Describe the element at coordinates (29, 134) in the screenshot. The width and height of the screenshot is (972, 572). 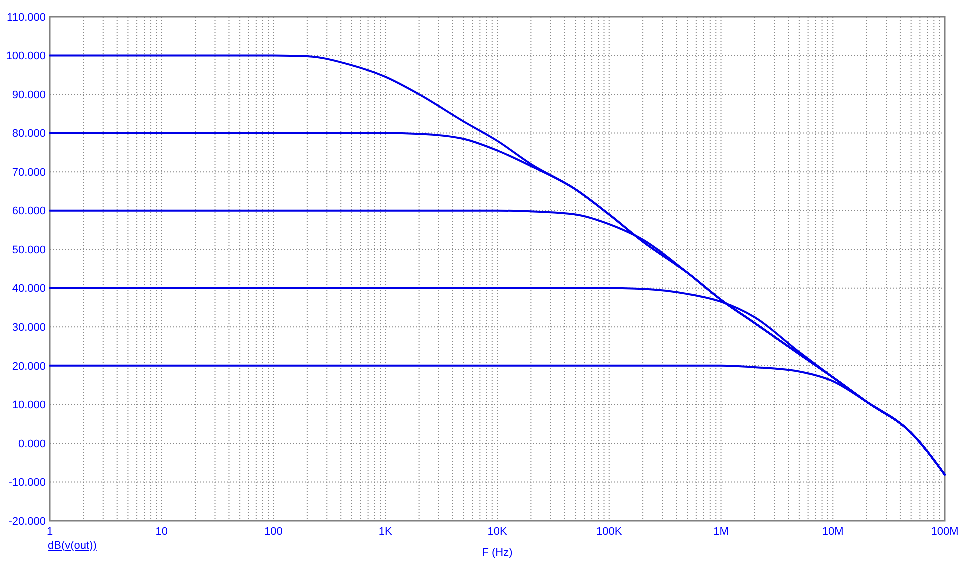
I see `y-tick-label: 80.000` at that location.